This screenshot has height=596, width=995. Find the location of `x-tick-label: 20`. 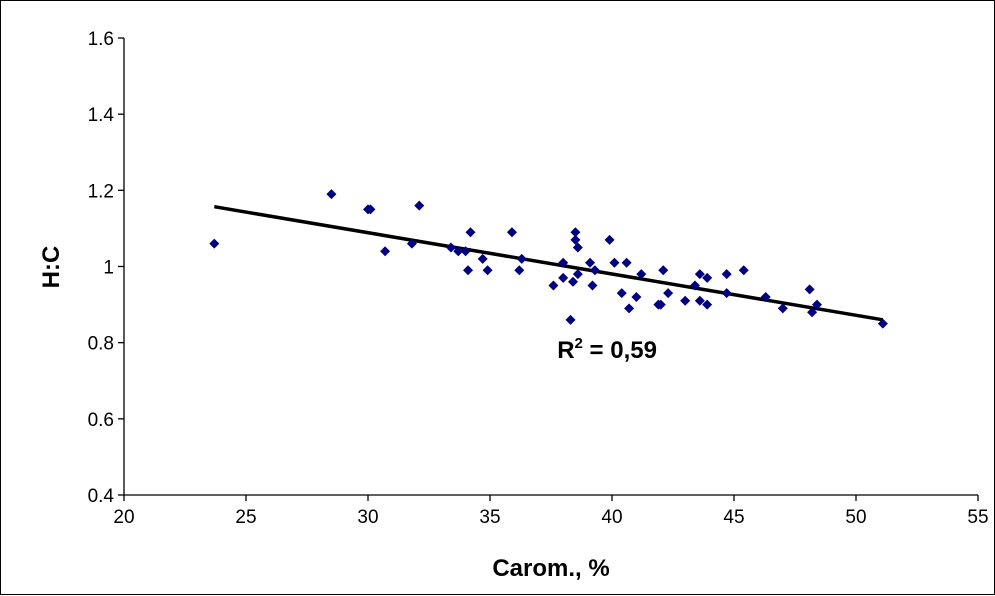

x-tick-label: 20 is located at coordinates (123, 517).